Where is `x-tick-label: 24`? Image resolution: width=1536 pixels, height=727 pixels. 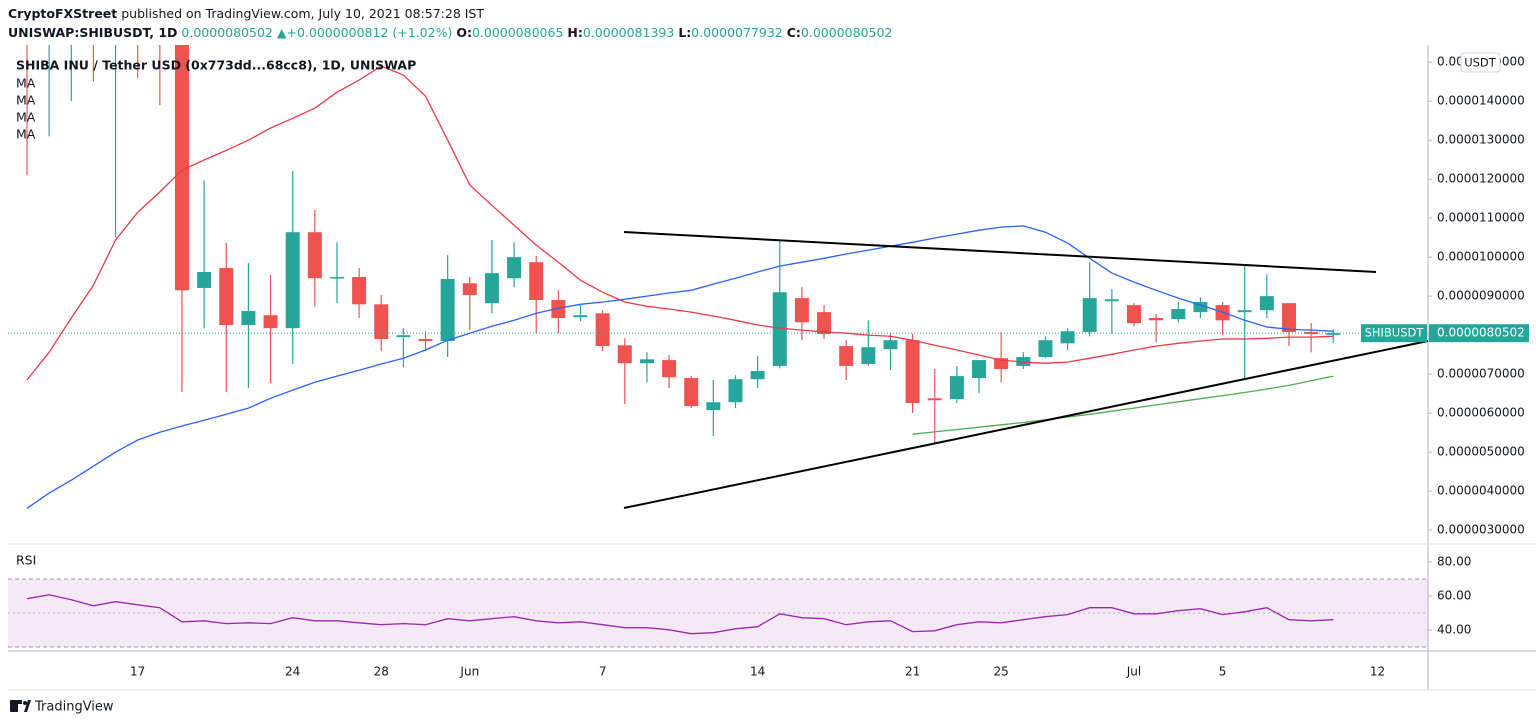 x-tick-label: 24 is located at coordinates (292, 672).